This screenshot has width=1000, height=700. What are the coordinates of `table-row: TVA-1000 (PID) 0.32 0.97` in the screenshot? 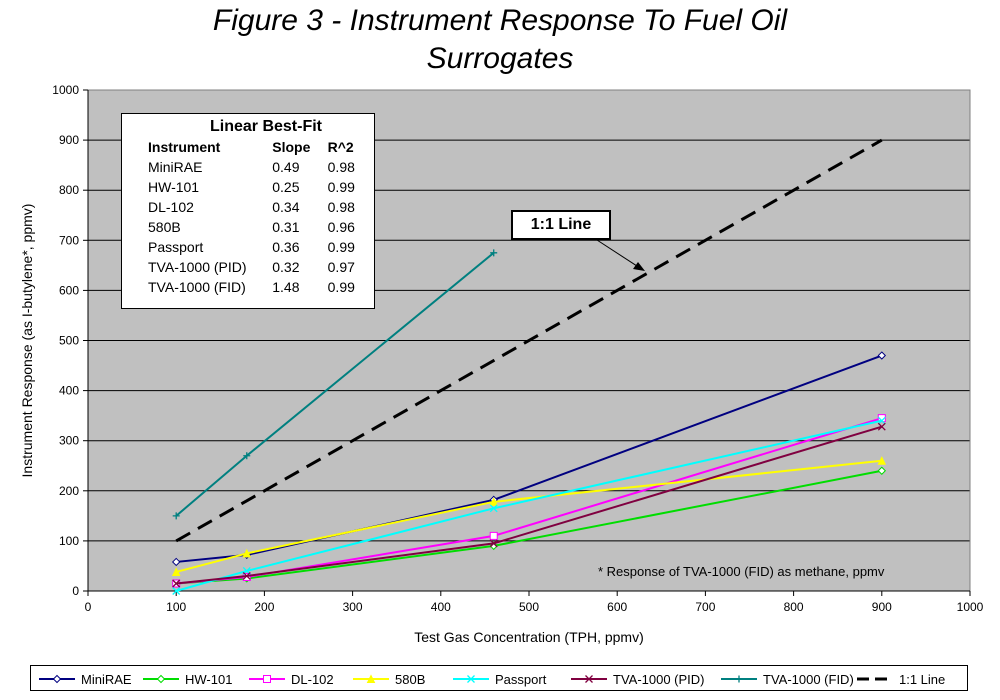 It's located at (248, 267).